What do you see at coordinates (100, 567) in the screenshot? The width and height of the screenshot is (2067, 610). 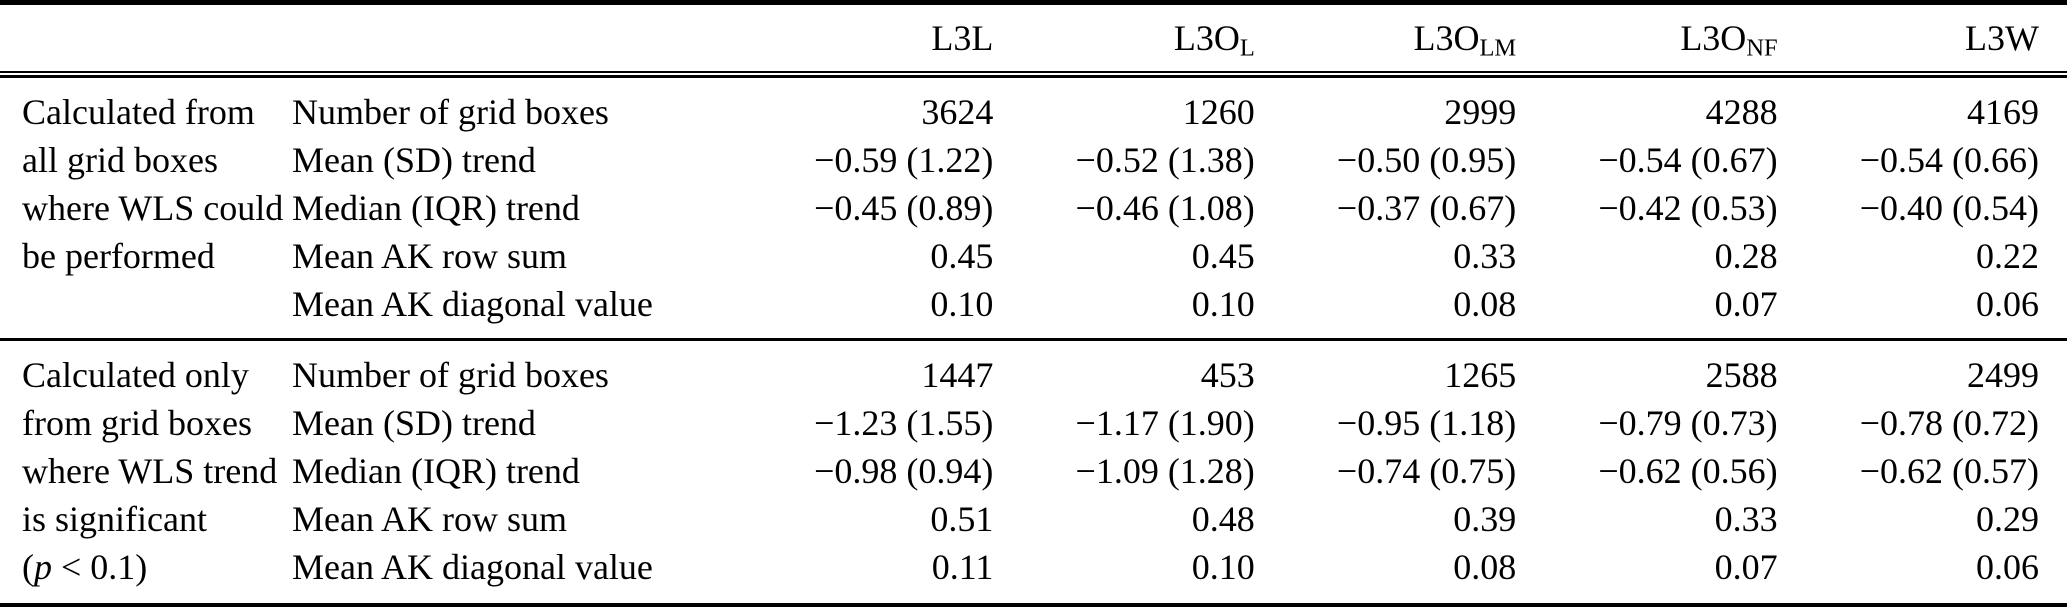 I see `p-note-rest: < 0.1)` at bounding box center [100, 567].